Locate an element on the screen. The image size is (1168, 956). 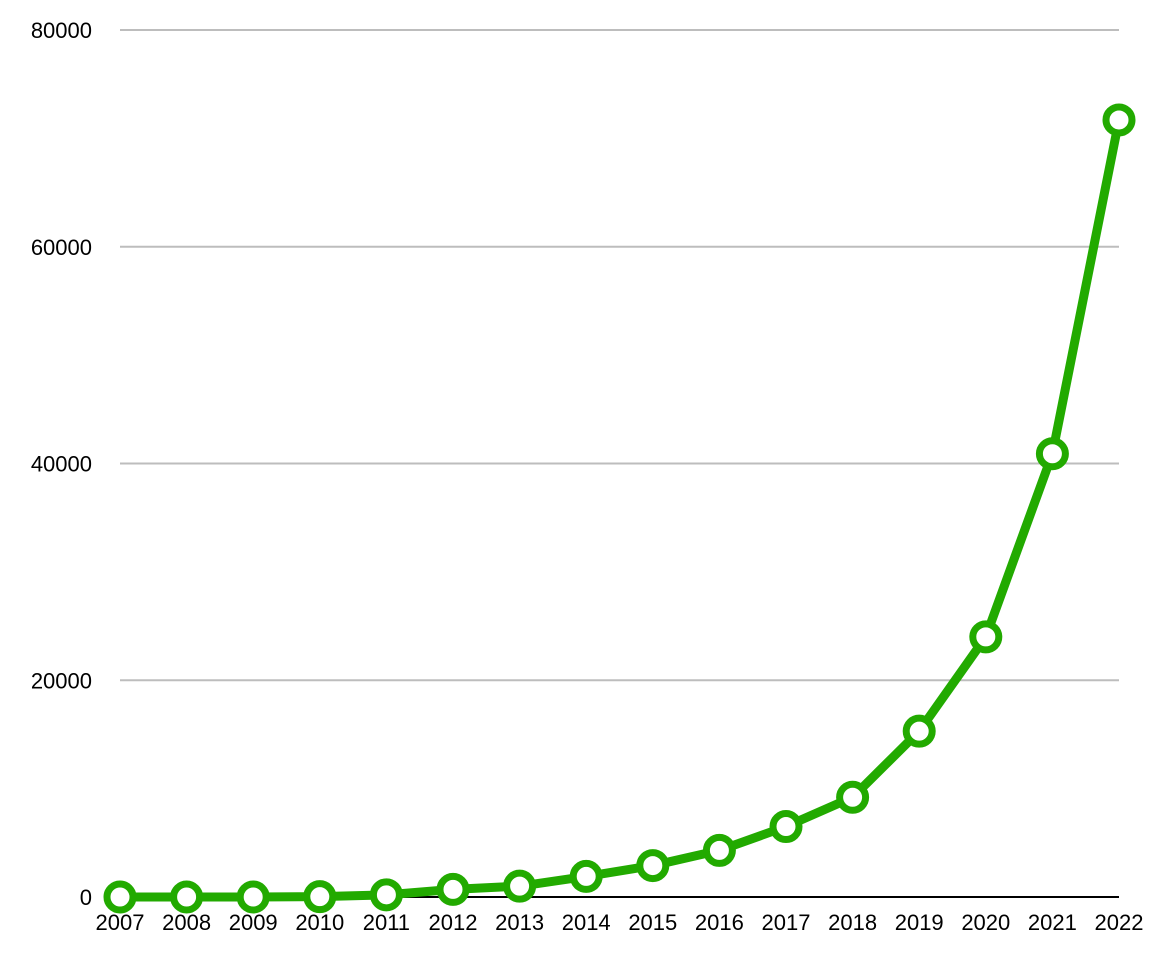
data-point-2008 is located at coordinates (187, 897).